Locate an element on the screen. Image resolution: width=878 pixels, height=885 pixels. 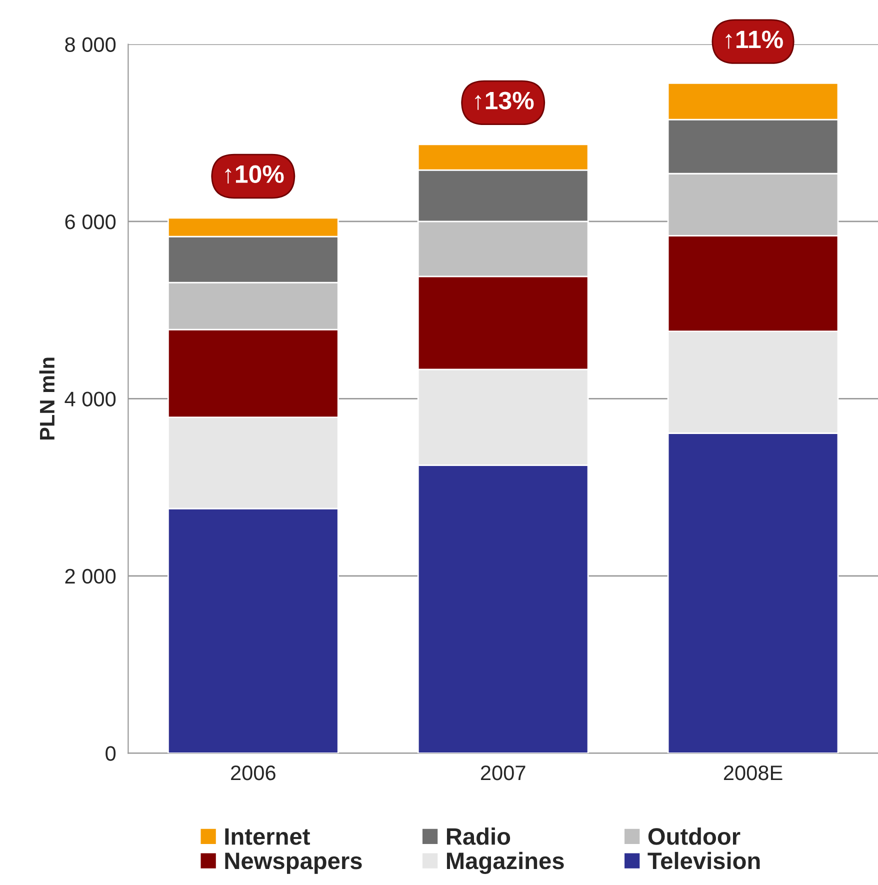
legend-label: Outdoor is located at coordinates (694, 836).